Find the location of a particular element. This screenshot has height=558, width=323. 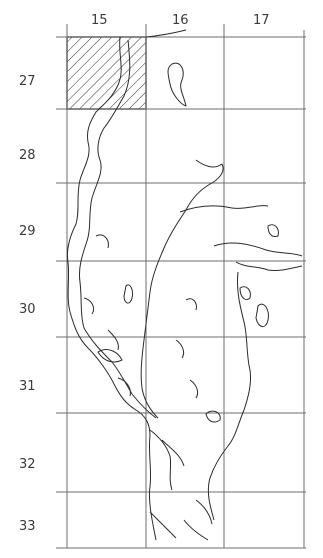

row-label-29: 29 is located at coordinates (27, 231).